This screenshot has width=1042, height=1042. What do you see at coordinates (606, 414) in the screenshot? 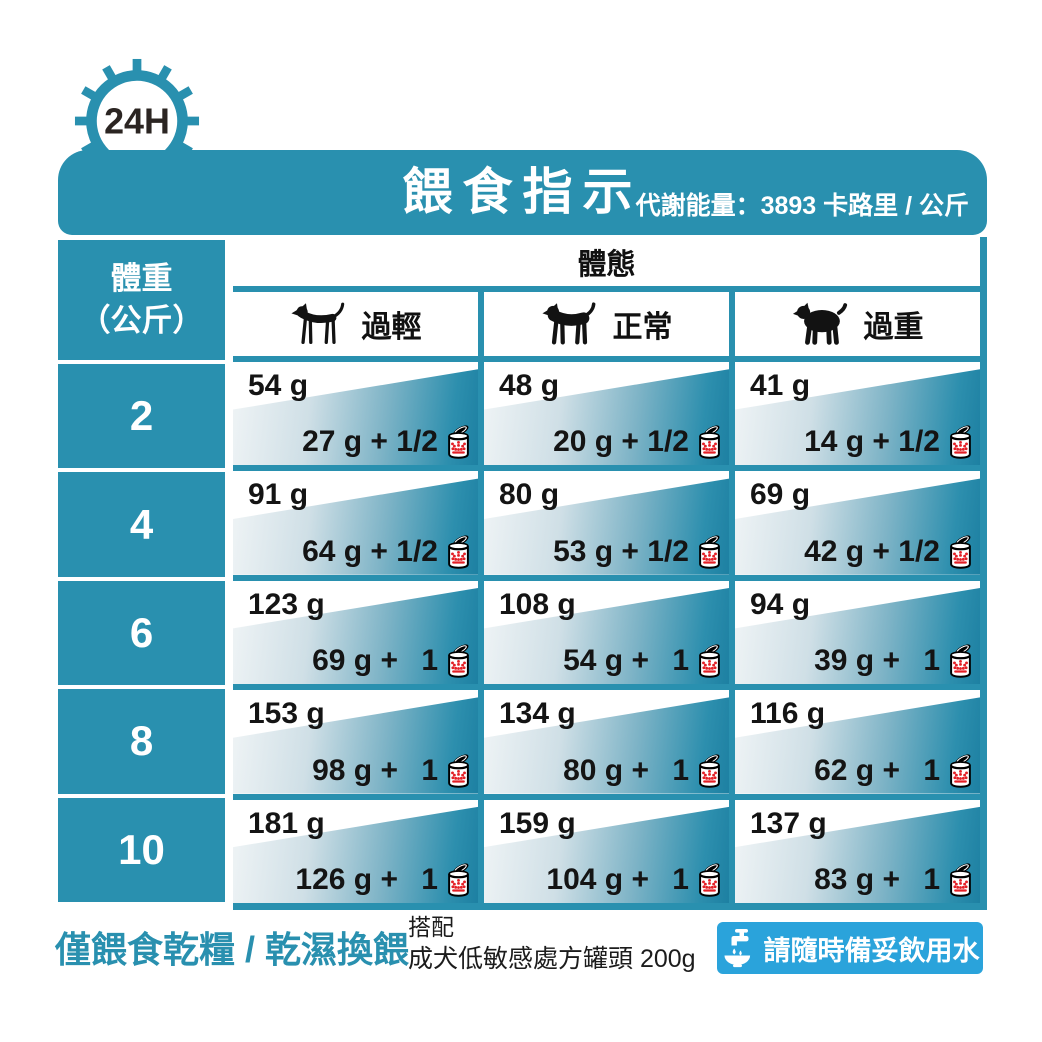
I see `feeding-cell: 48 g 20 g + 1/2` at bounding box center [606, 414].